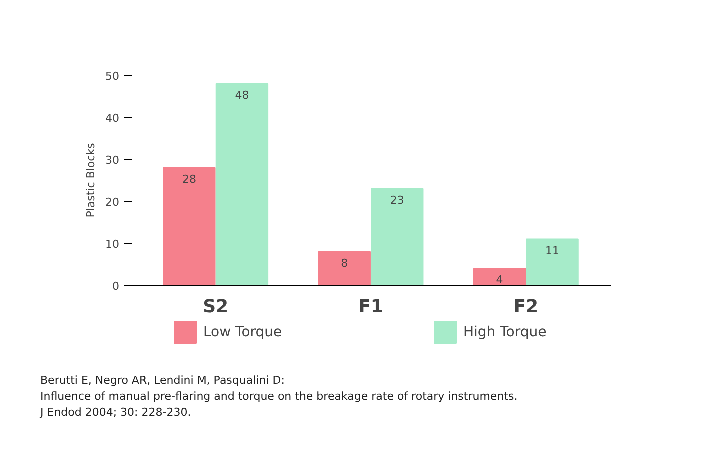  What do you see at coordinates (242, 95) in the screenshot?
I see `data-label: 48` at bounding box center [242, 95].